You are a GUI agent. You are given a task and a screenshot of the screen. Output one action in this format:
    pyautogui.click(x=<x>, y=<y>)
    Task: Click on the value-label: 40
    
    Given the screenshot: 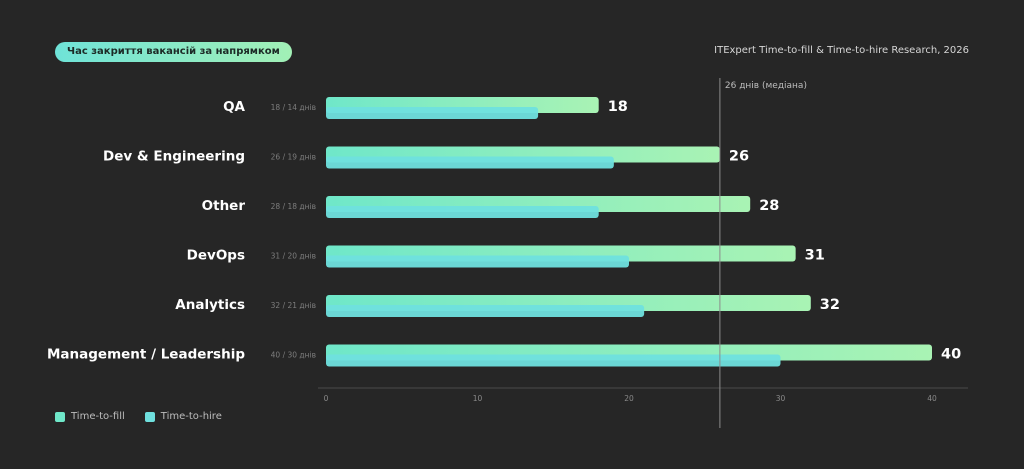 What is the action you would take?
    pyautogui.click(x=951, y=355)
    